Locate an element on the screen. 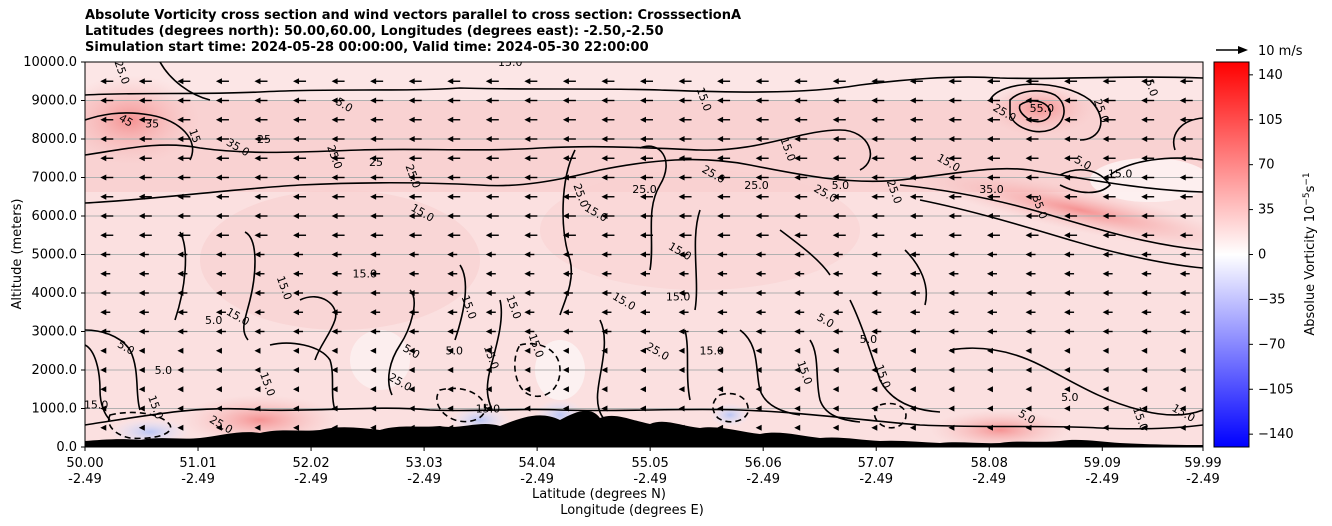  x-tick-label-lat: 54.04 is located at coordinates (537, 463).